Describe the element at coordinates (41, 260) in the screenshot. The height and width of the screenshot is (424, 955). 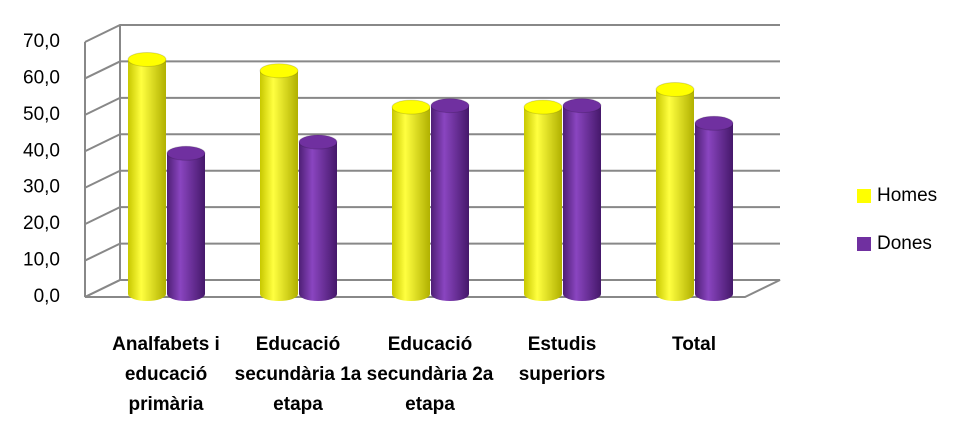
I see `y-tick-label: 10,0` at that location.